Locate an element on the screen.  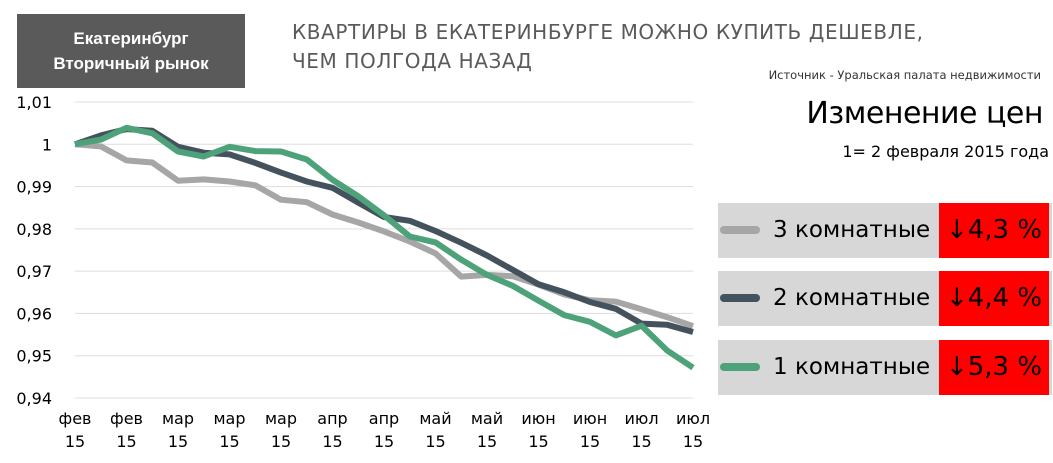
y-tick-label: 0,99 is located at coordinates (34, 187).